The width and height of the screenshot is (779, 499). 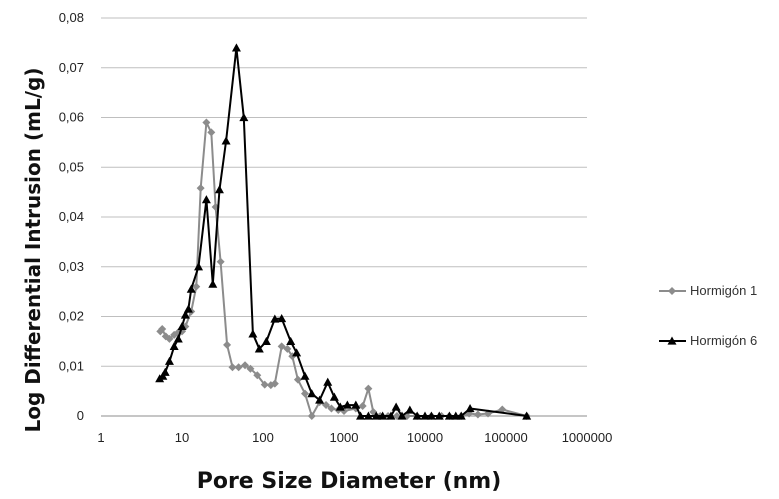 I want to click on x-tick-label: 100, so click(x=263, y=437).